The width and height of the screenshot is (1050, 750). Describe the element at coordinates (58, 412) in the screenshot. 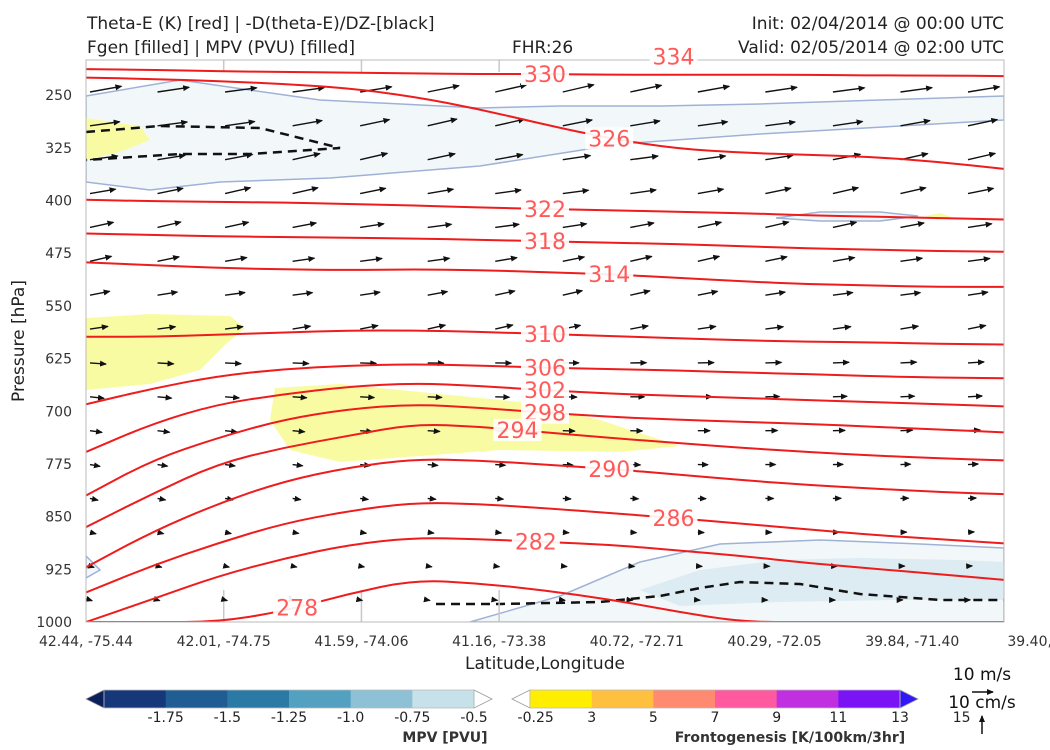

I see `y-tick-label: 700` at that location.